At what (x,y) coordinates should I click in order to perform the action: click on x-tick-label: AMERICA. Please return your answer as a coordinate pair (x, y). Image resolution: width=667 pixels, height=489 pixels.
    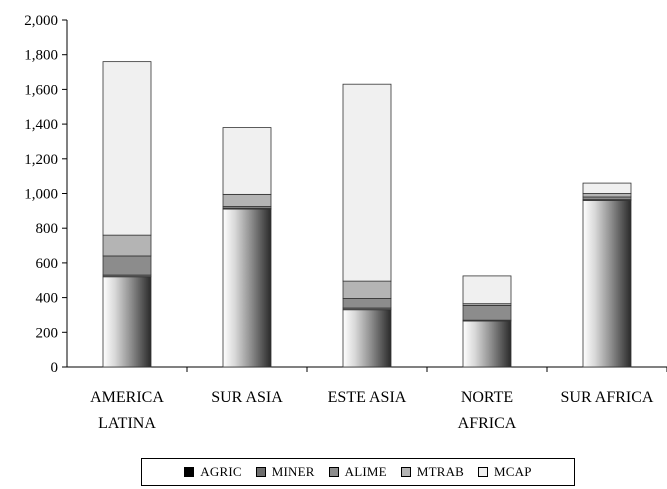
    Looking at the image, I should click on (127, 397).